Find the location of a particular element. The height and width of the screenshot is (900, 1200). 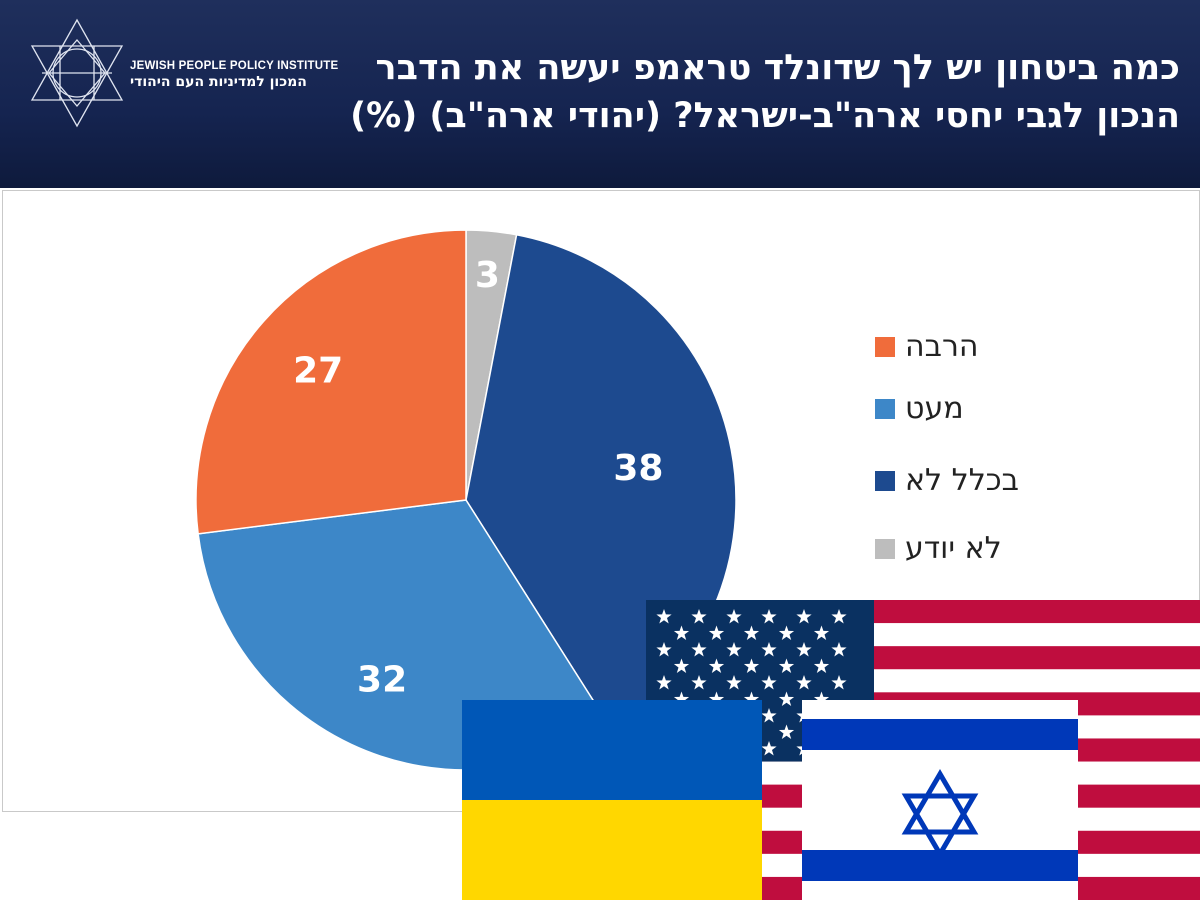

legend-item: לא יודע is located at coordinates (938, 548).